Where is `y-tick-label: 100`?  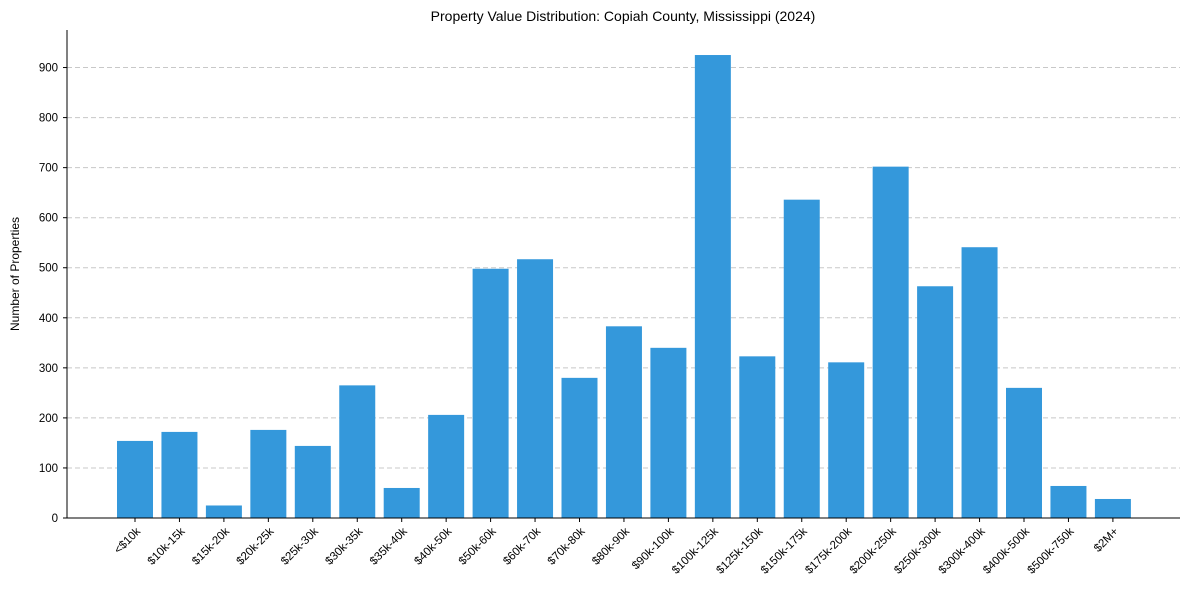
y-tick-label: 100 is located at coordinates (48, 469).